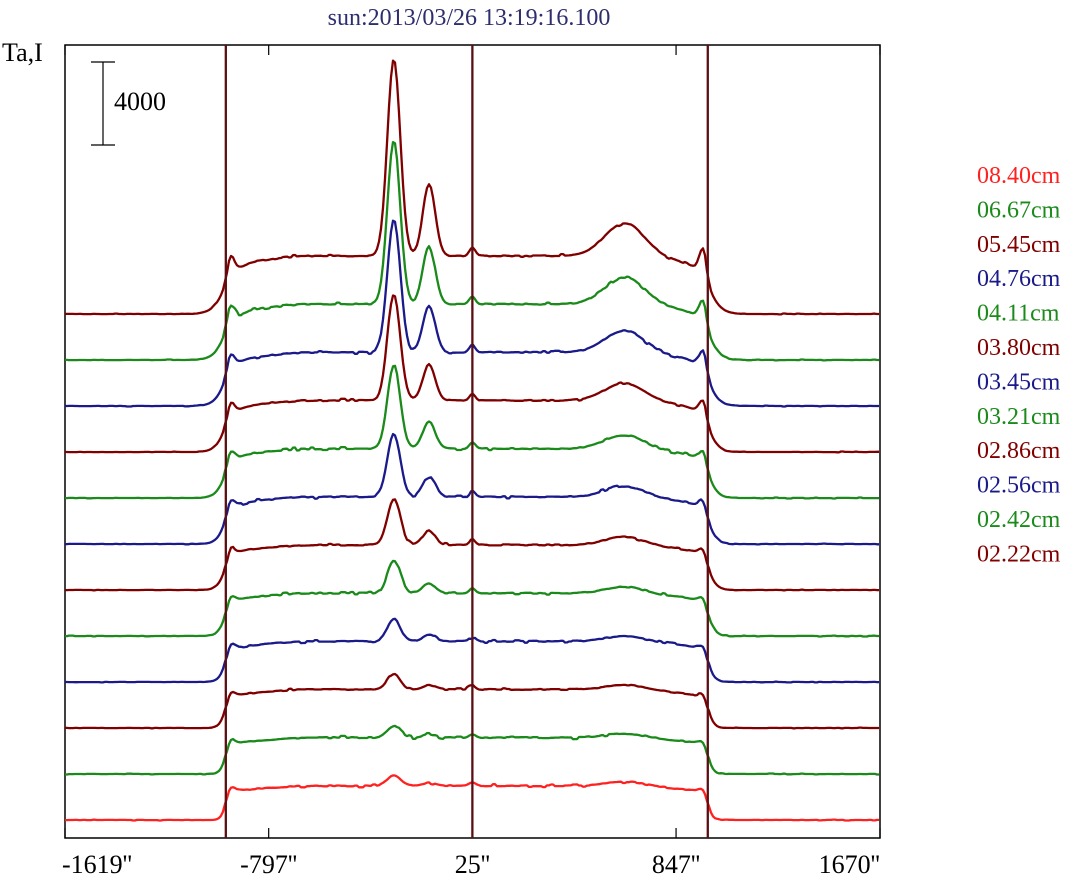 The image size is (1079, 890). What do you see at coordinates (1019, 245) in the screenshot?
I see `legend-entry: 05.45cm` at bounding box center [1019, 245].